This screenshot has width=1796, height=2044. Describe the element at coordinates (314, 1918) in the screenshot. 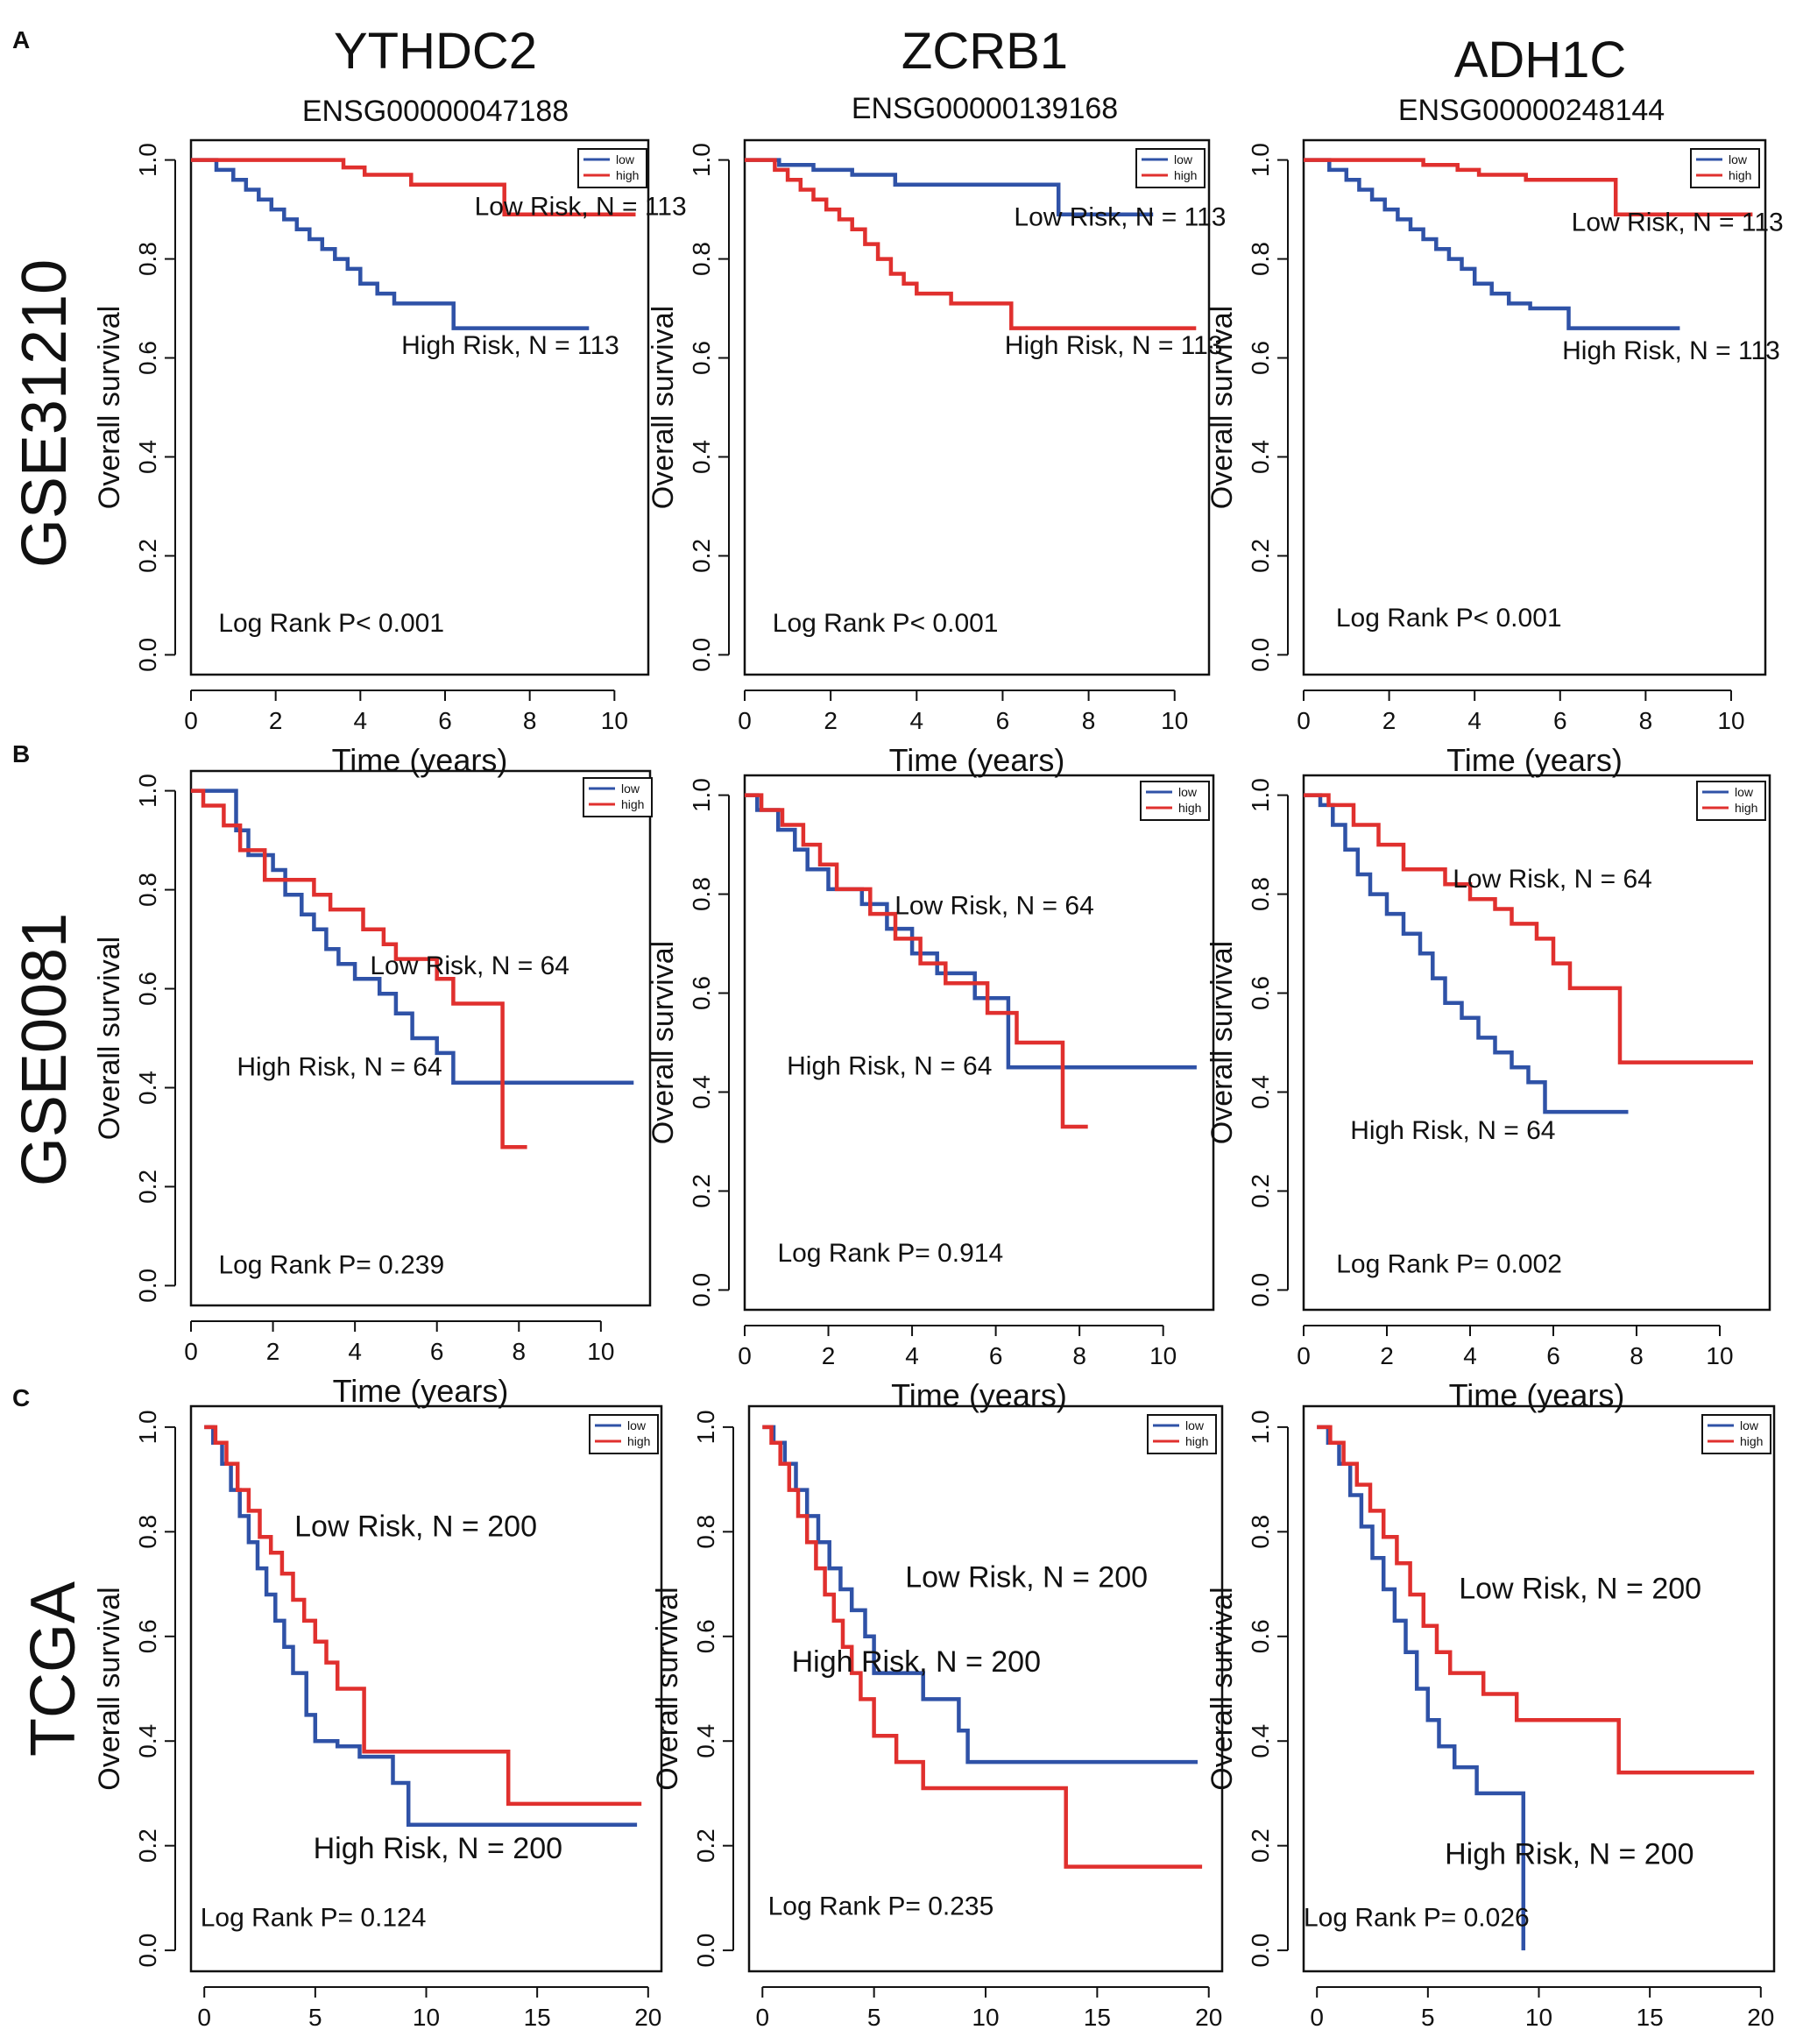

I see `log-rank-p-label: Log Rank P= 0.124` at that location.